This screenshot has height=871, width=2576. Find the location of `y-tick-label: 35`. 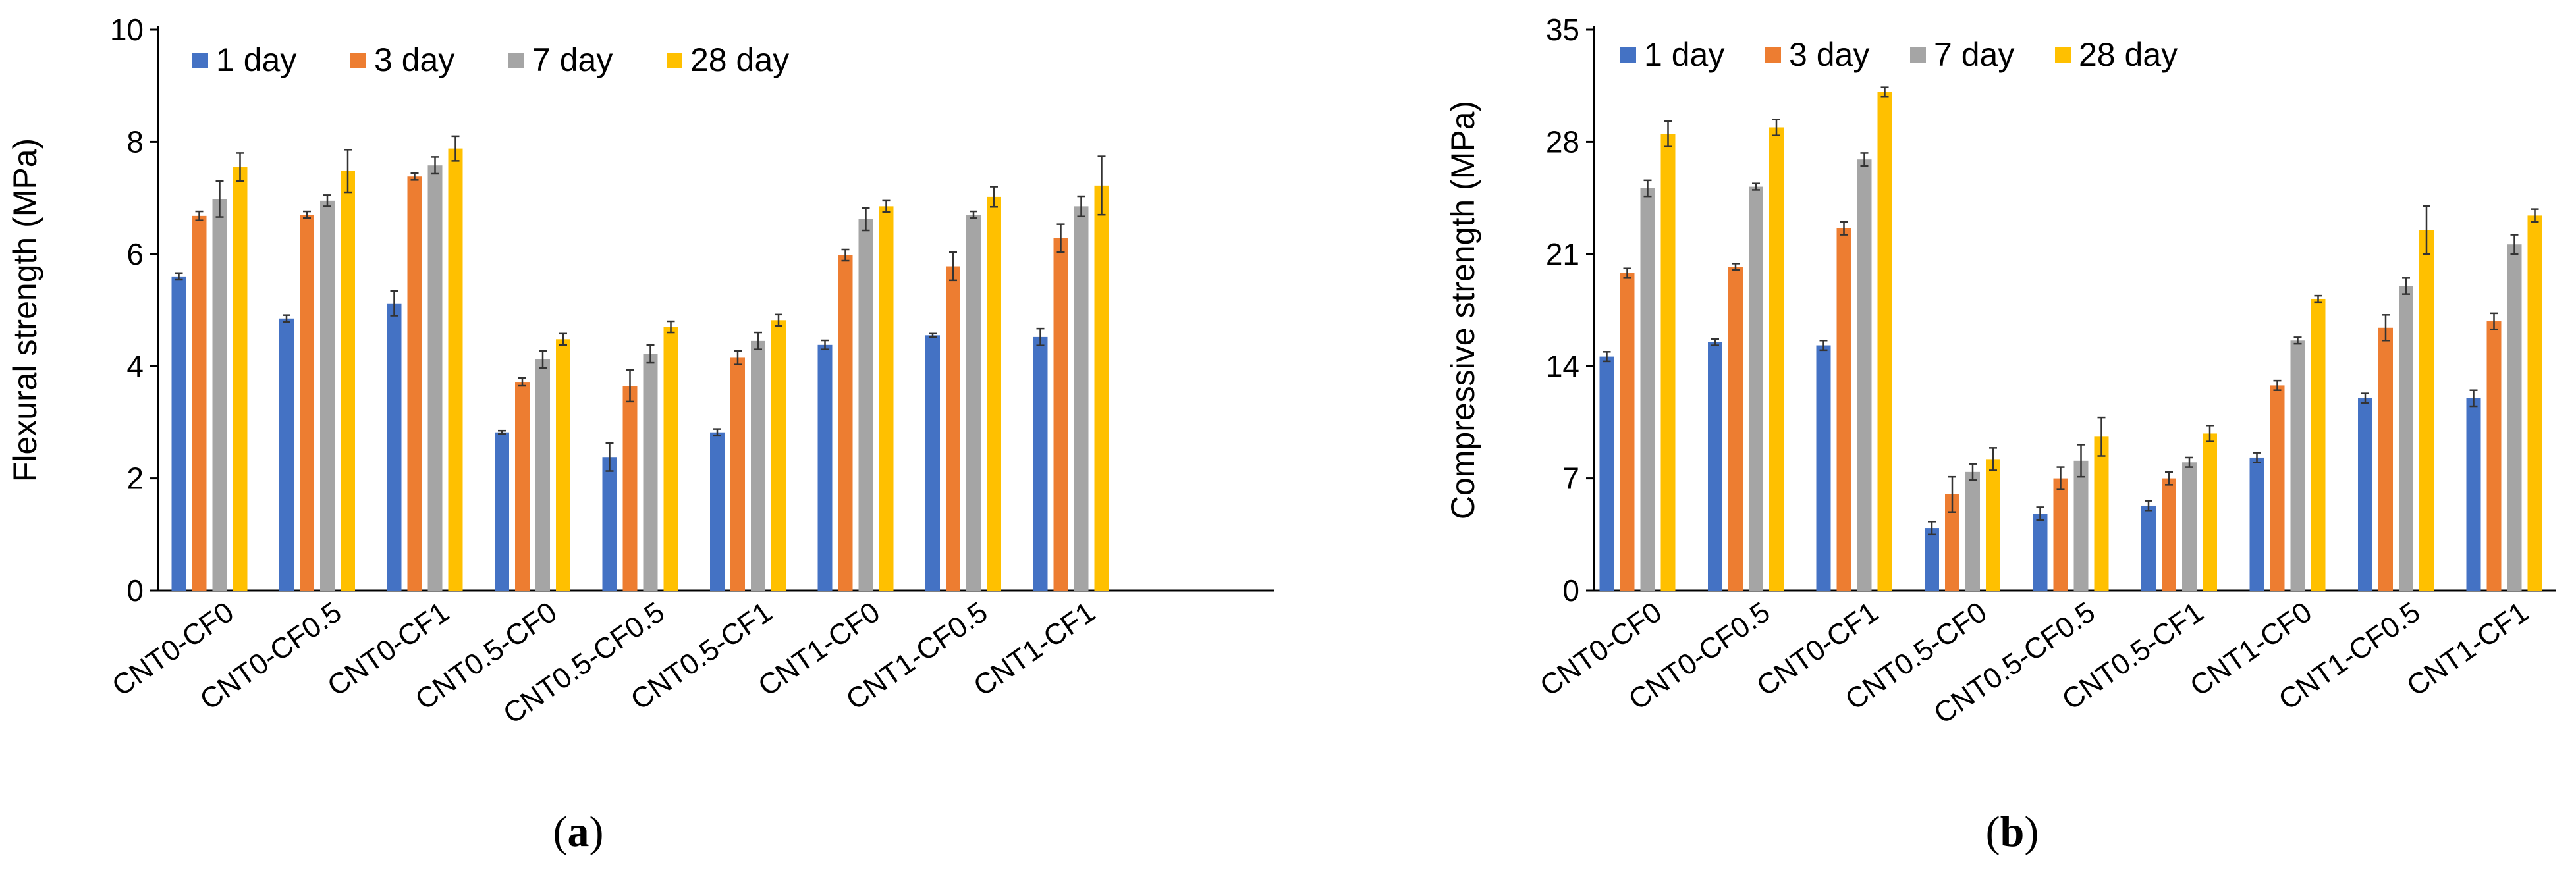

y-tick-label: 35 is located at coordinates (1562, 30).